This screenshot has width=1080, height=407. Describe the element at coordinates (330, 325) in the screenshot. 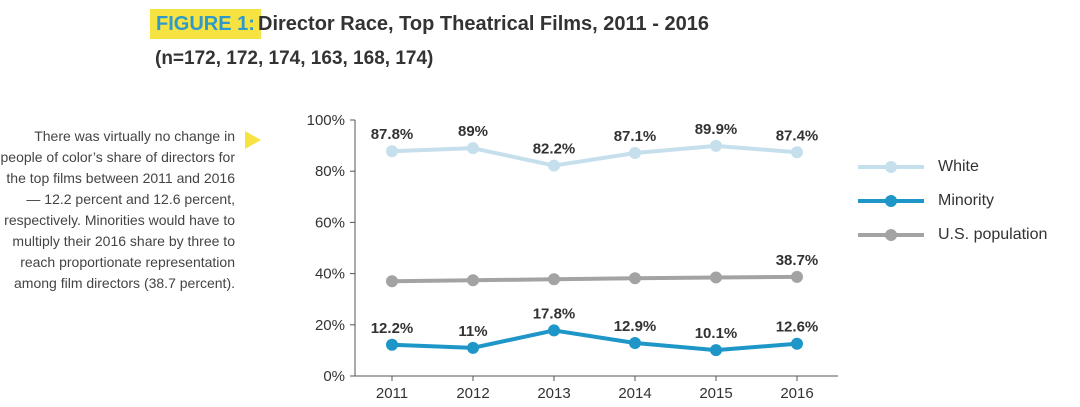

I see `y-tick-label: 20%` at that location.